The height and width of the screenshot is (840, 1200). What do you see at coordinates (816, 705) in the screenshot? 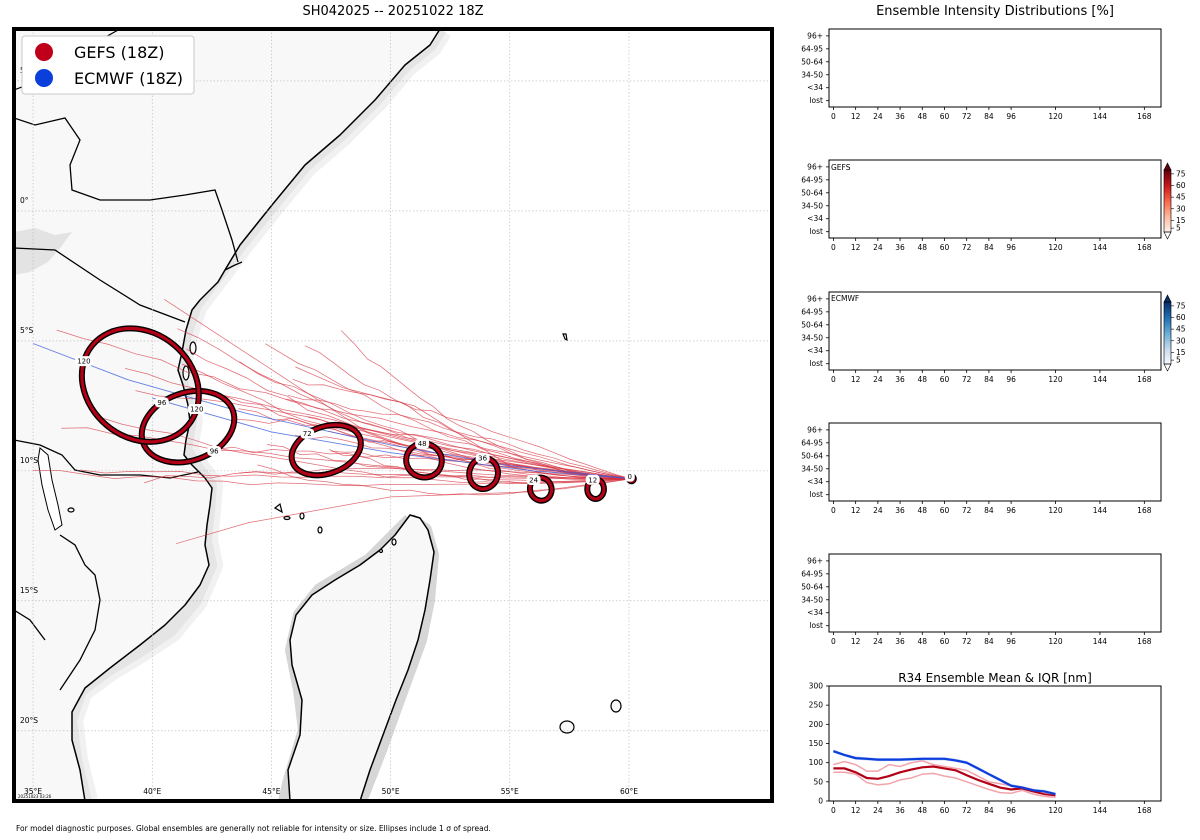
I see `r34-y-tick-label: 250` at bounding box center [816, 705].